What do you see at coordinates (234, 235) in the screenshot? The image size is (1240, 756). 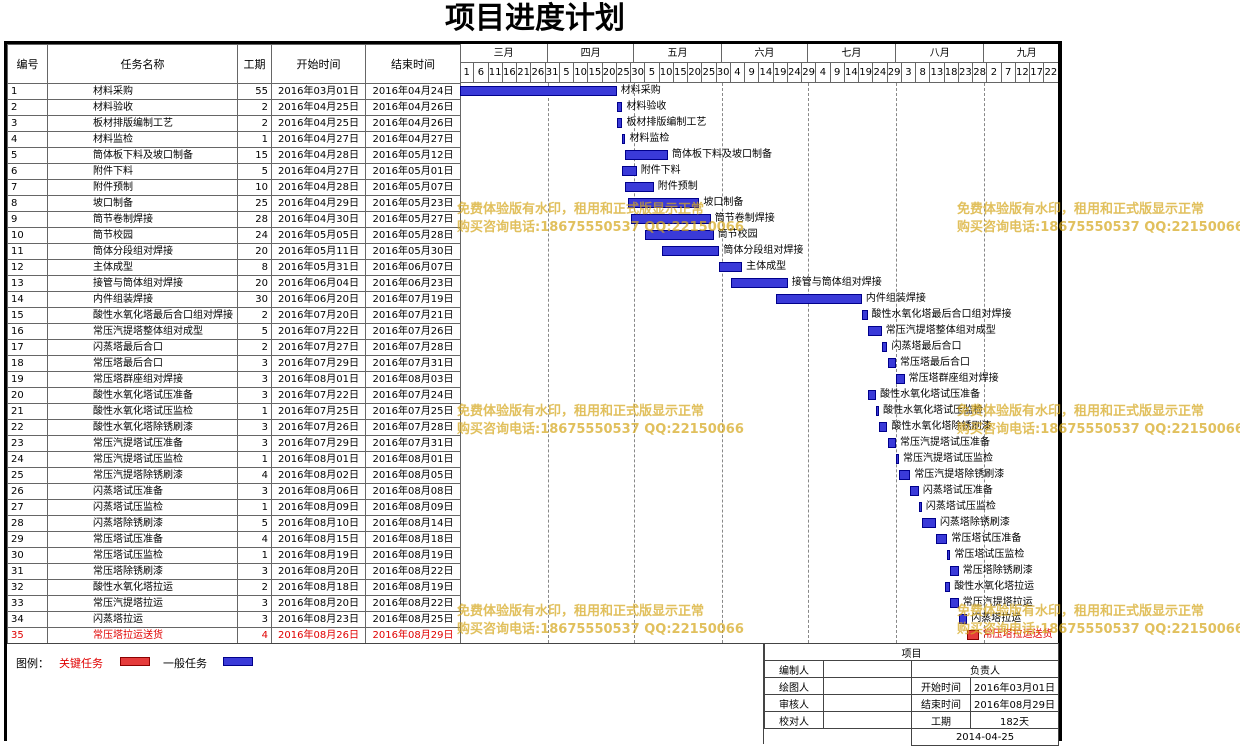 I see `task-row: 10 筒节校园 24 2016年05月05日 2016年05月28日` at bounding box center [234, 235].